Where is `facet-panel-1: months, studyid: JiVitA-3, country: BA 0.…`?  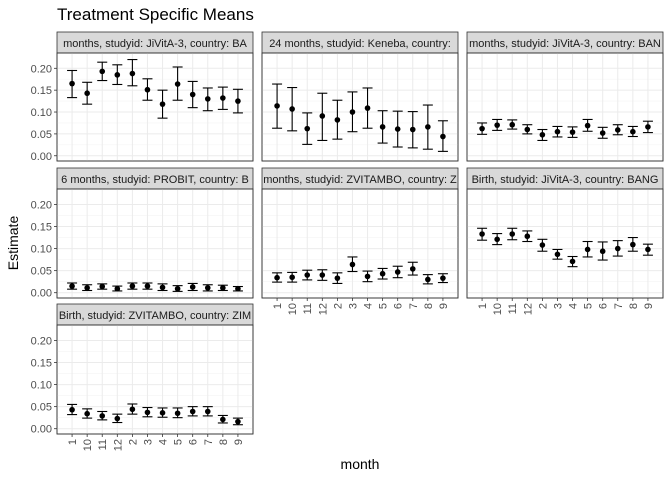
facet-panel-1: months, studyid: JiVitA-3, country: BA 0.… is located at coordinates (142, 97).